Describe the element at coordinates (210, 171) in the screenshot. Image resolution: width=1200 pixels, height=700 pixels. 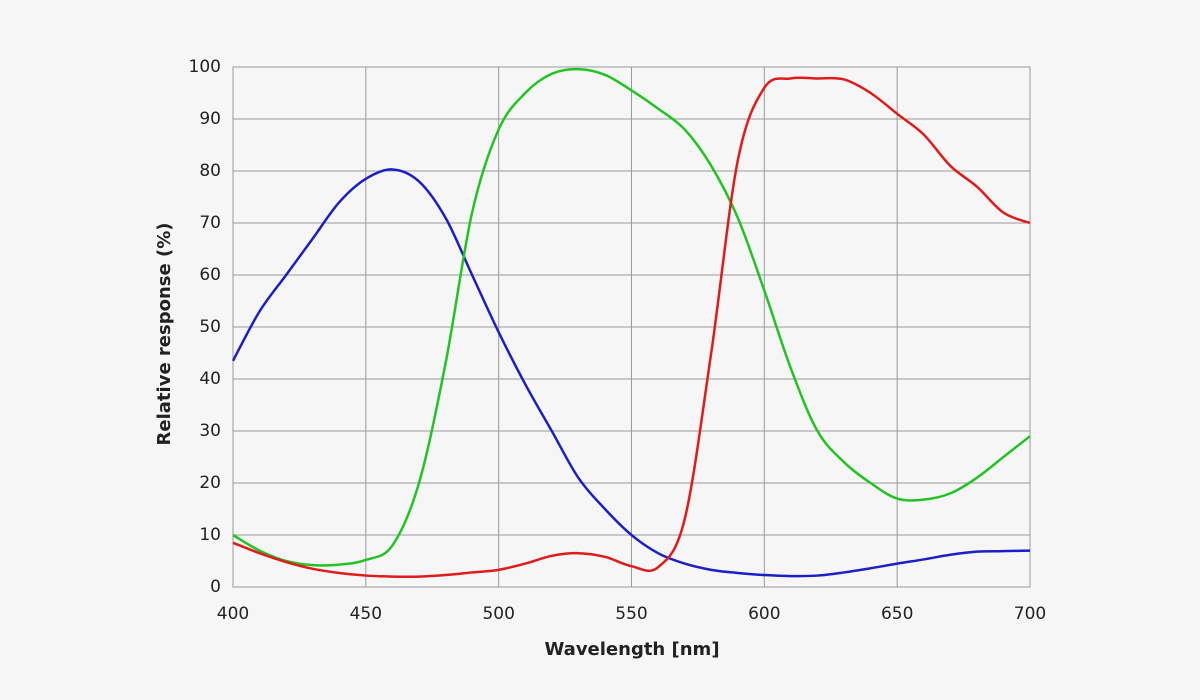
I see `y-tick-label: 80` at that location.